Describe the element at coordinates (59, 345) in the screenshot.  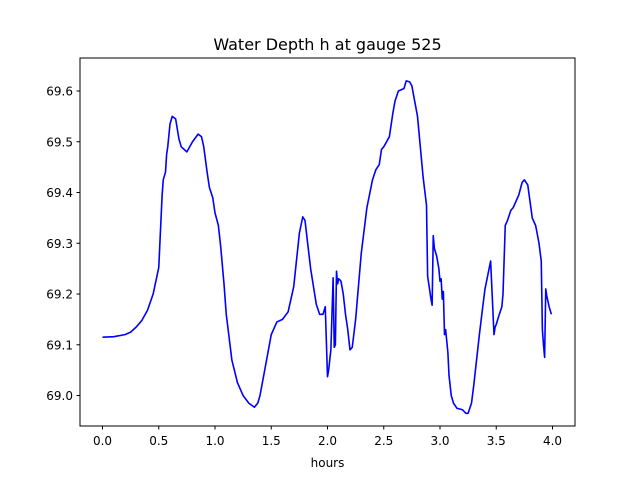
I see `y-tick-label: 69.1` at that location.